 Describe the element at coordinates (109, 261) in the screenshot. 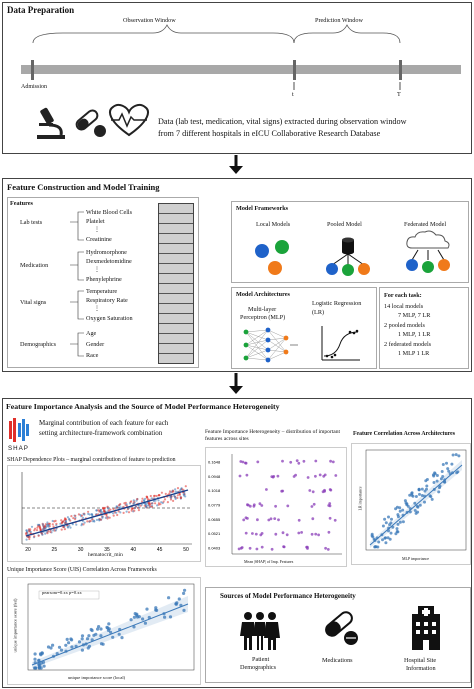

I see `feature-item: Dexmedetomidine` at that location.